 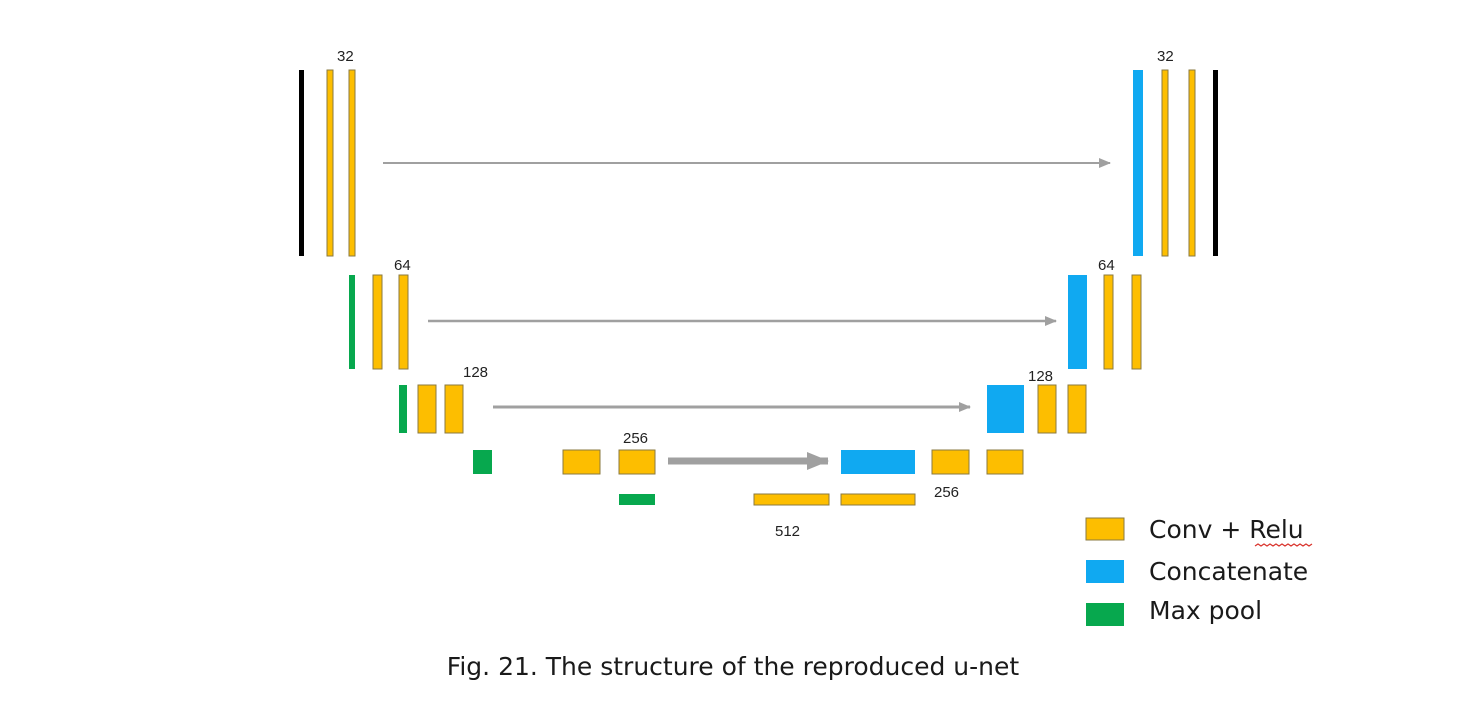 What do you see at coordinates (475, 372) in the screenshot?
I see `dim-label-enc-3: 128` at bounding box center [475, 372].